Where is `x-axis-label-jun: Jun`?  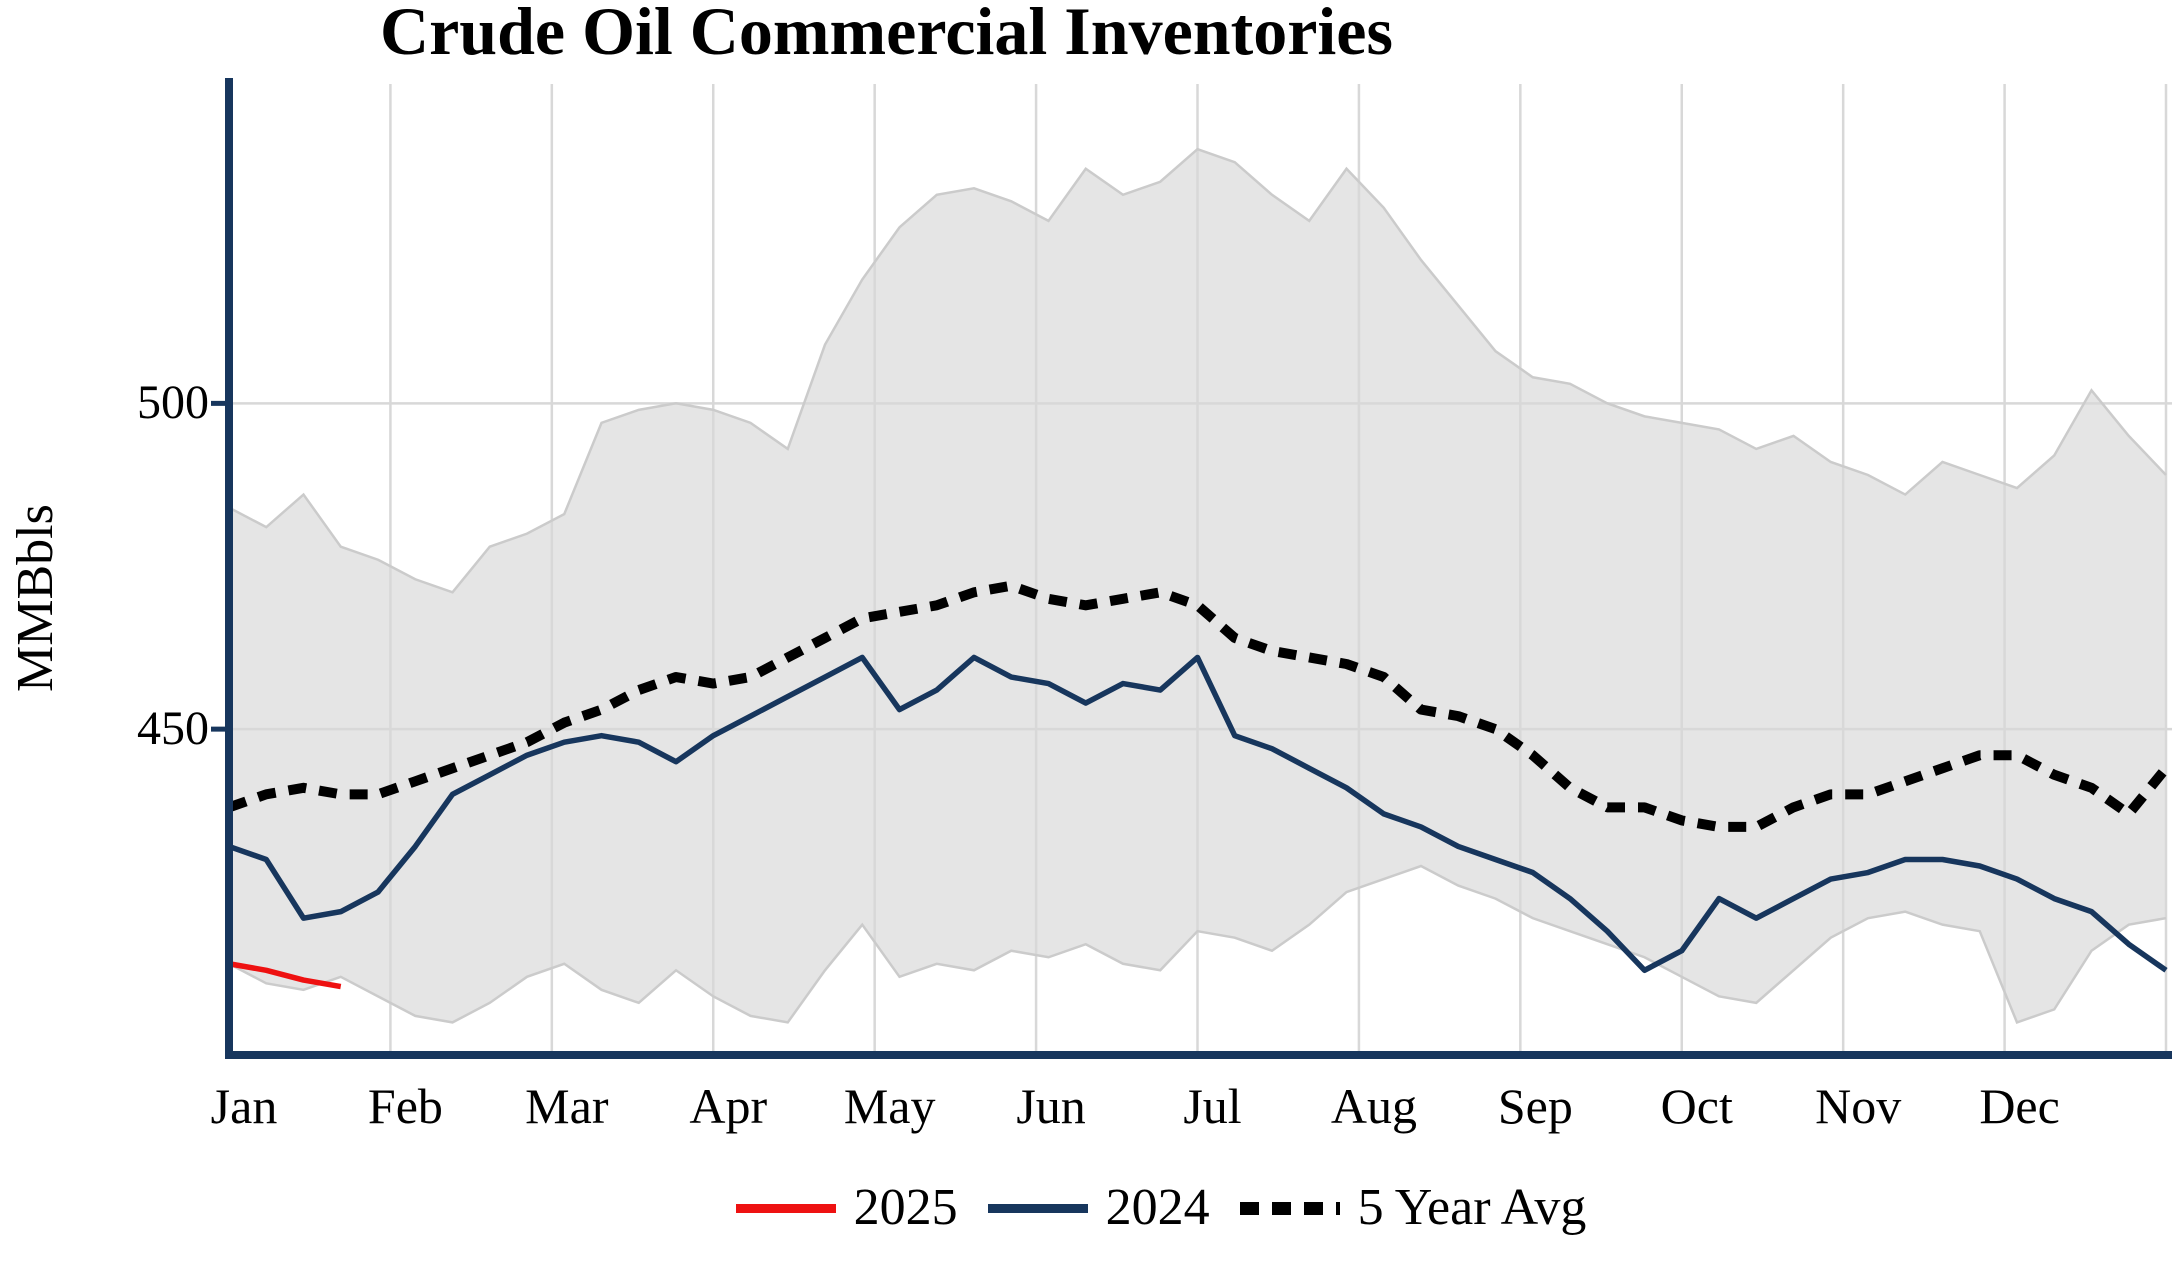 x-axis-label-jun: Jun is located at coordinates (1051, 1106).